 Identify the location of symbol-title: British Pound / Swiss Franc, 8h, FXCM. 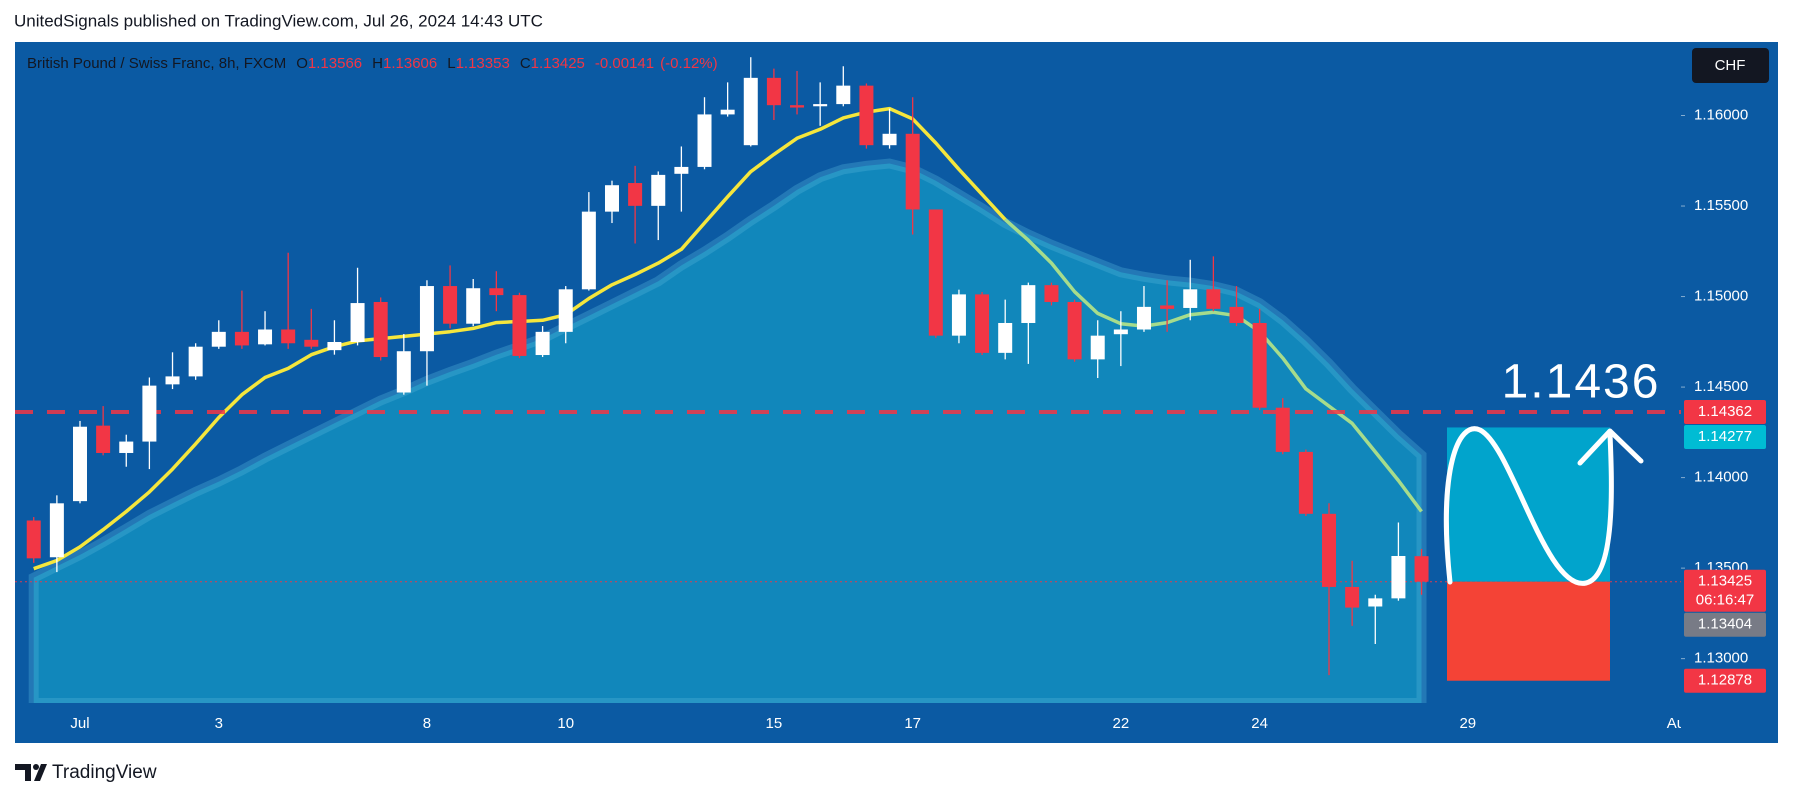
(156, 63).